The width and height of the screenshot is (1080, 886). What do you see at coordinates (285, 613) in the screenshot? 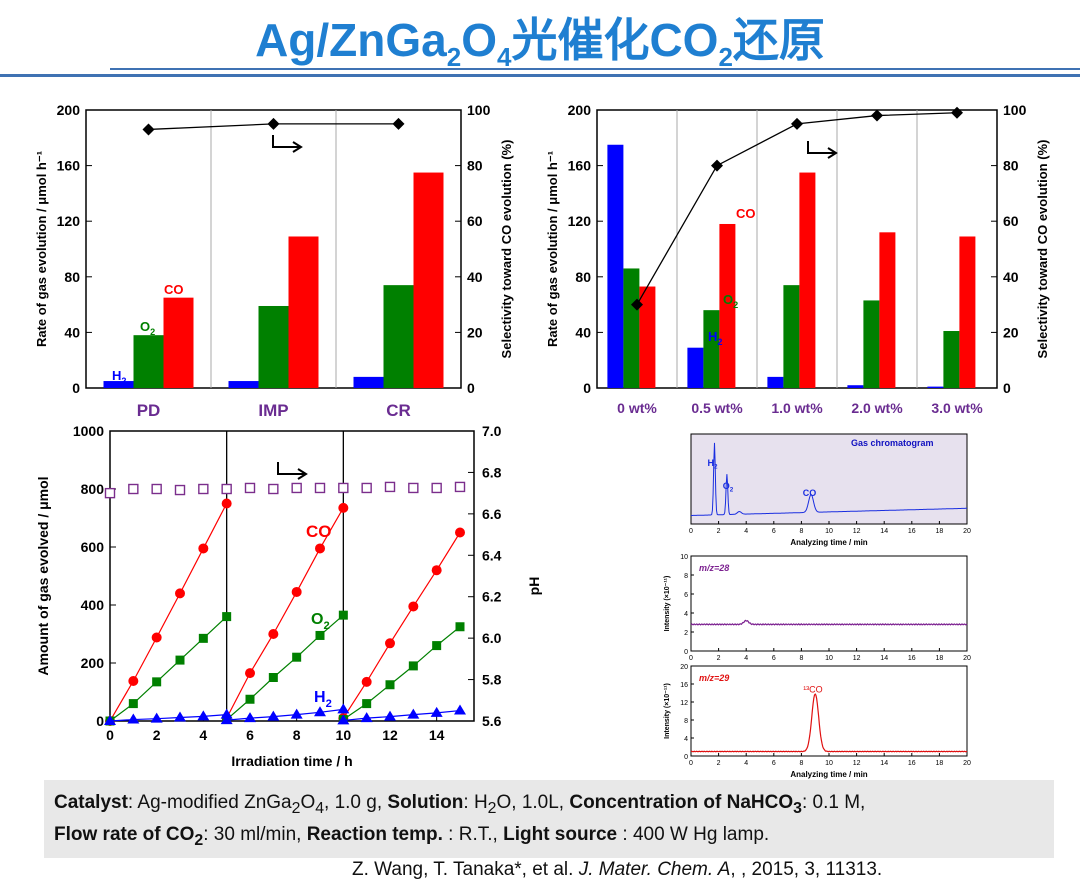
I see `series-line-co` at bounding box center [285, 613].